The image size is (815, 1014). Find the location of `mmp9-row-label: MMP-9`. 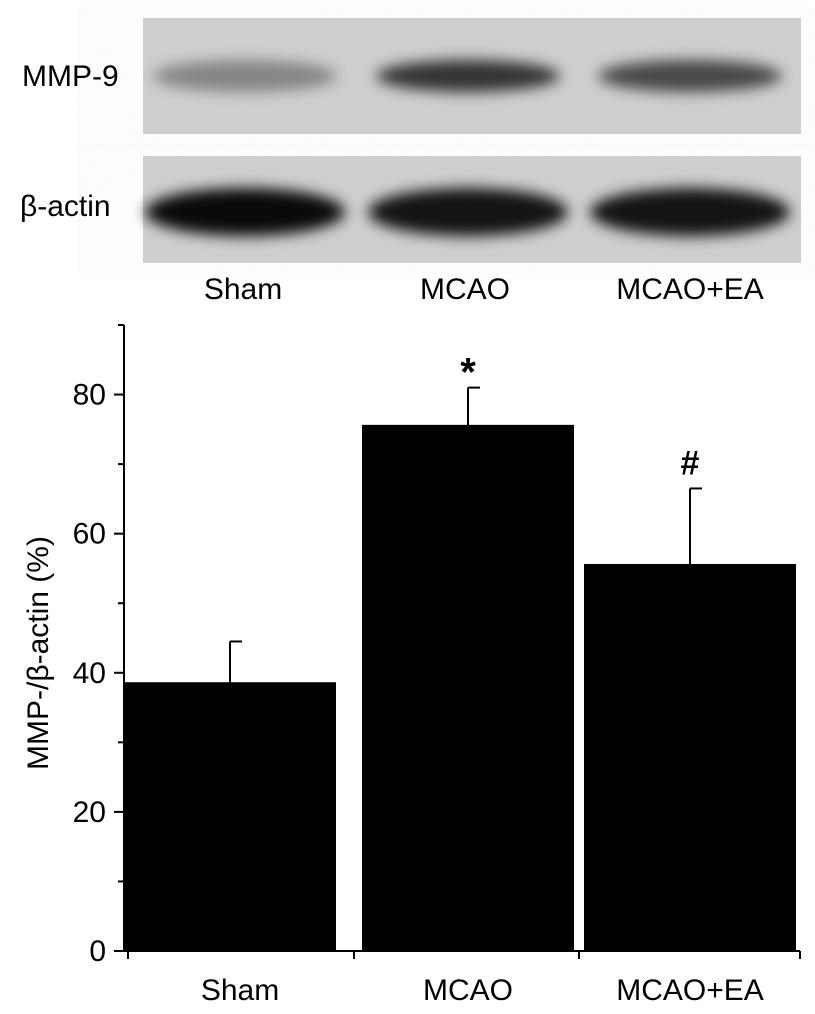

mmp9-row-label: MMP-9 is located at coordinates (70, 76).